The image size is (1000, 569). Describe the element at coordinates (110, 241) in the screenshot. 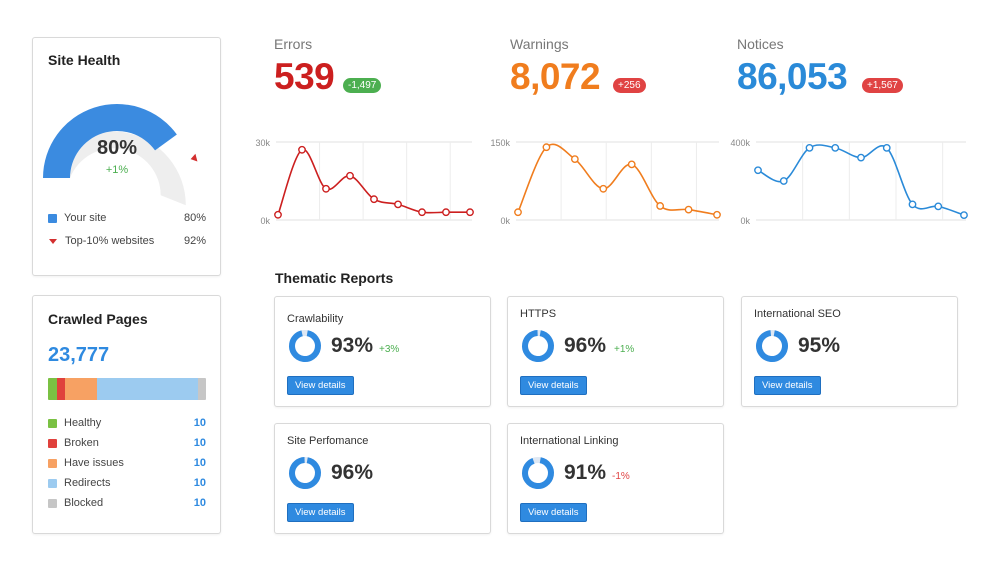

I see `legend-label: Top-10% websites` at that location.